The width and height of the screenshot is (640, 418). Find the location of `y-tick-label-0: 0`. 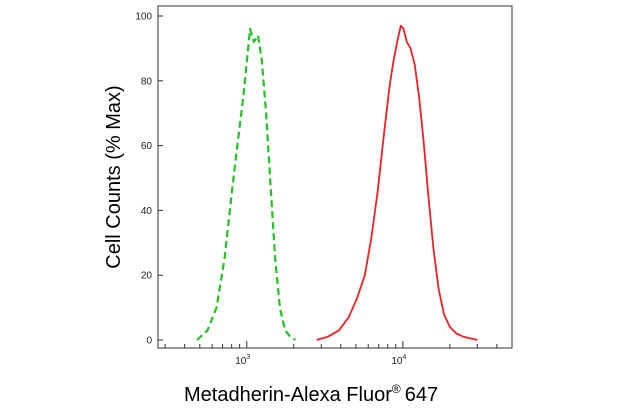

y-tick-label-0: 0 is located at coordinates (149, 341).